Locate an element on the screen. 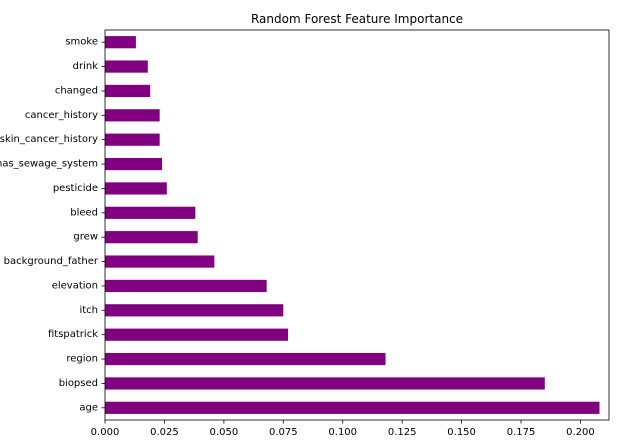  x-tick-label-6: 0.150 is located at coordinates (461, 432).